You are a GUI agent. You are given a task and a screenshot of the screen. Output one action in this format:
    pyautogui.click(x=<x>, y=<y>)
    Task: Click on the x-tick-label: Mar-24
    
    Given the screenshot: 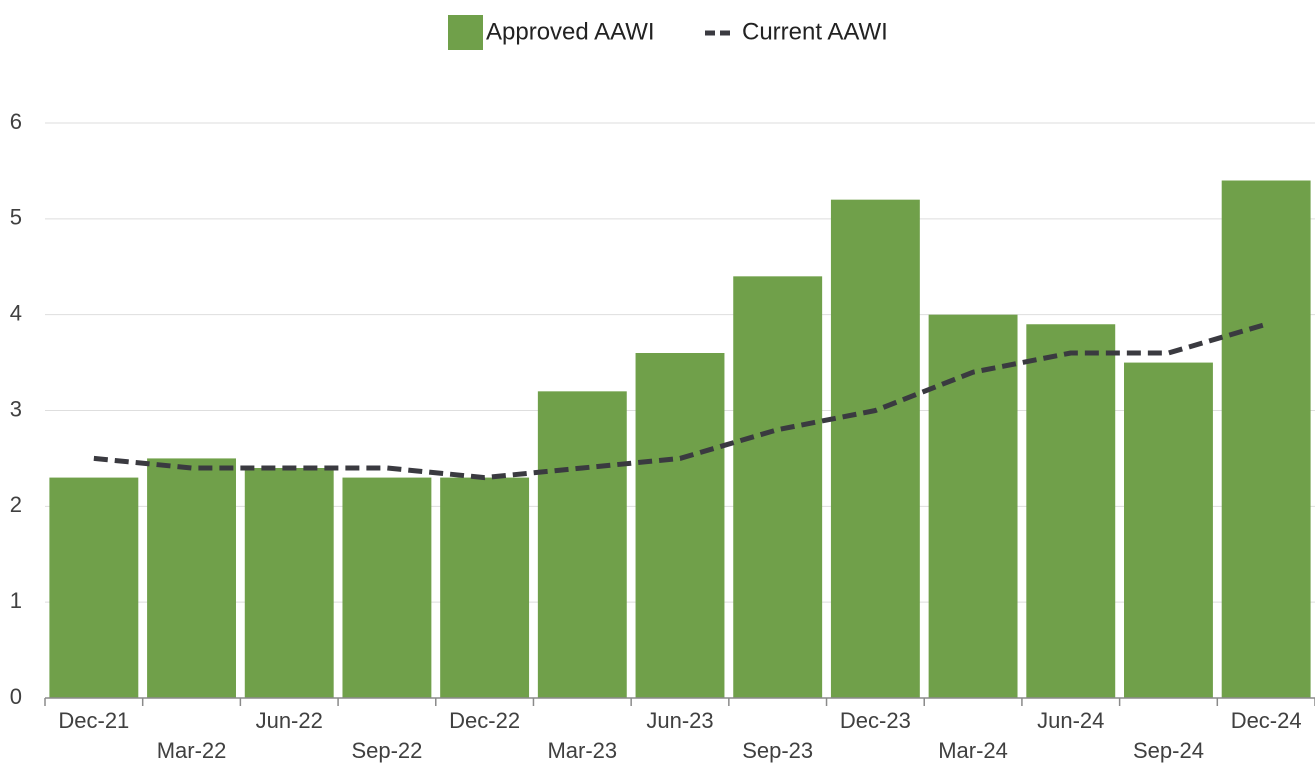 What is the action you would take?
    pyautogui.click(x=973, y=750)
    